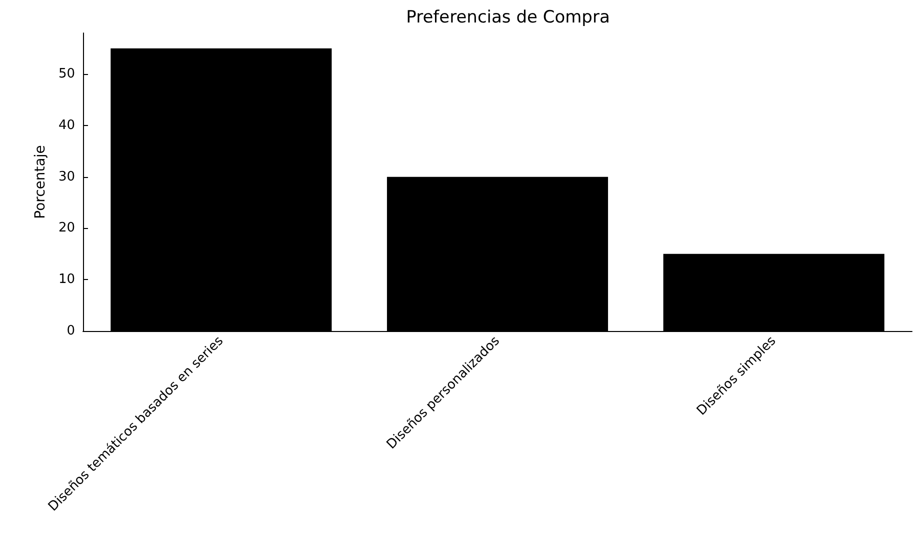  Describe the element at coordinates (508, 18) in the screenshot. I see `chart-title: Preferencias de Compra` at that location.